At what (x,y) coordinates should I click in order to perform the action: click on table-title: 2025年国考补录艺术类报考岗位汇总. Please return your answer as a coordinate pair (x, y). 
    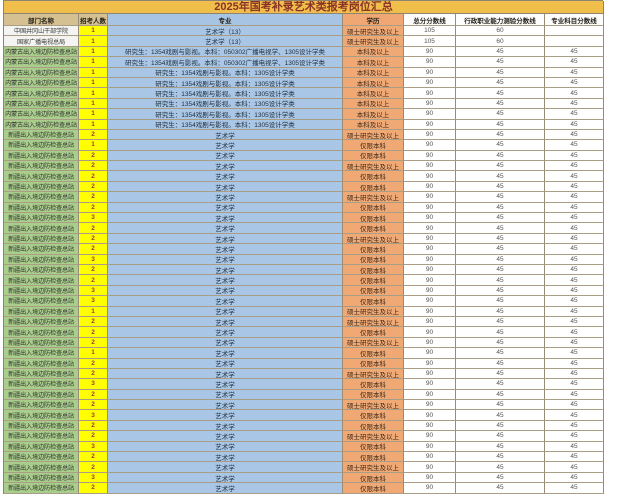
    Looking at the image, I should click on (304, 7).